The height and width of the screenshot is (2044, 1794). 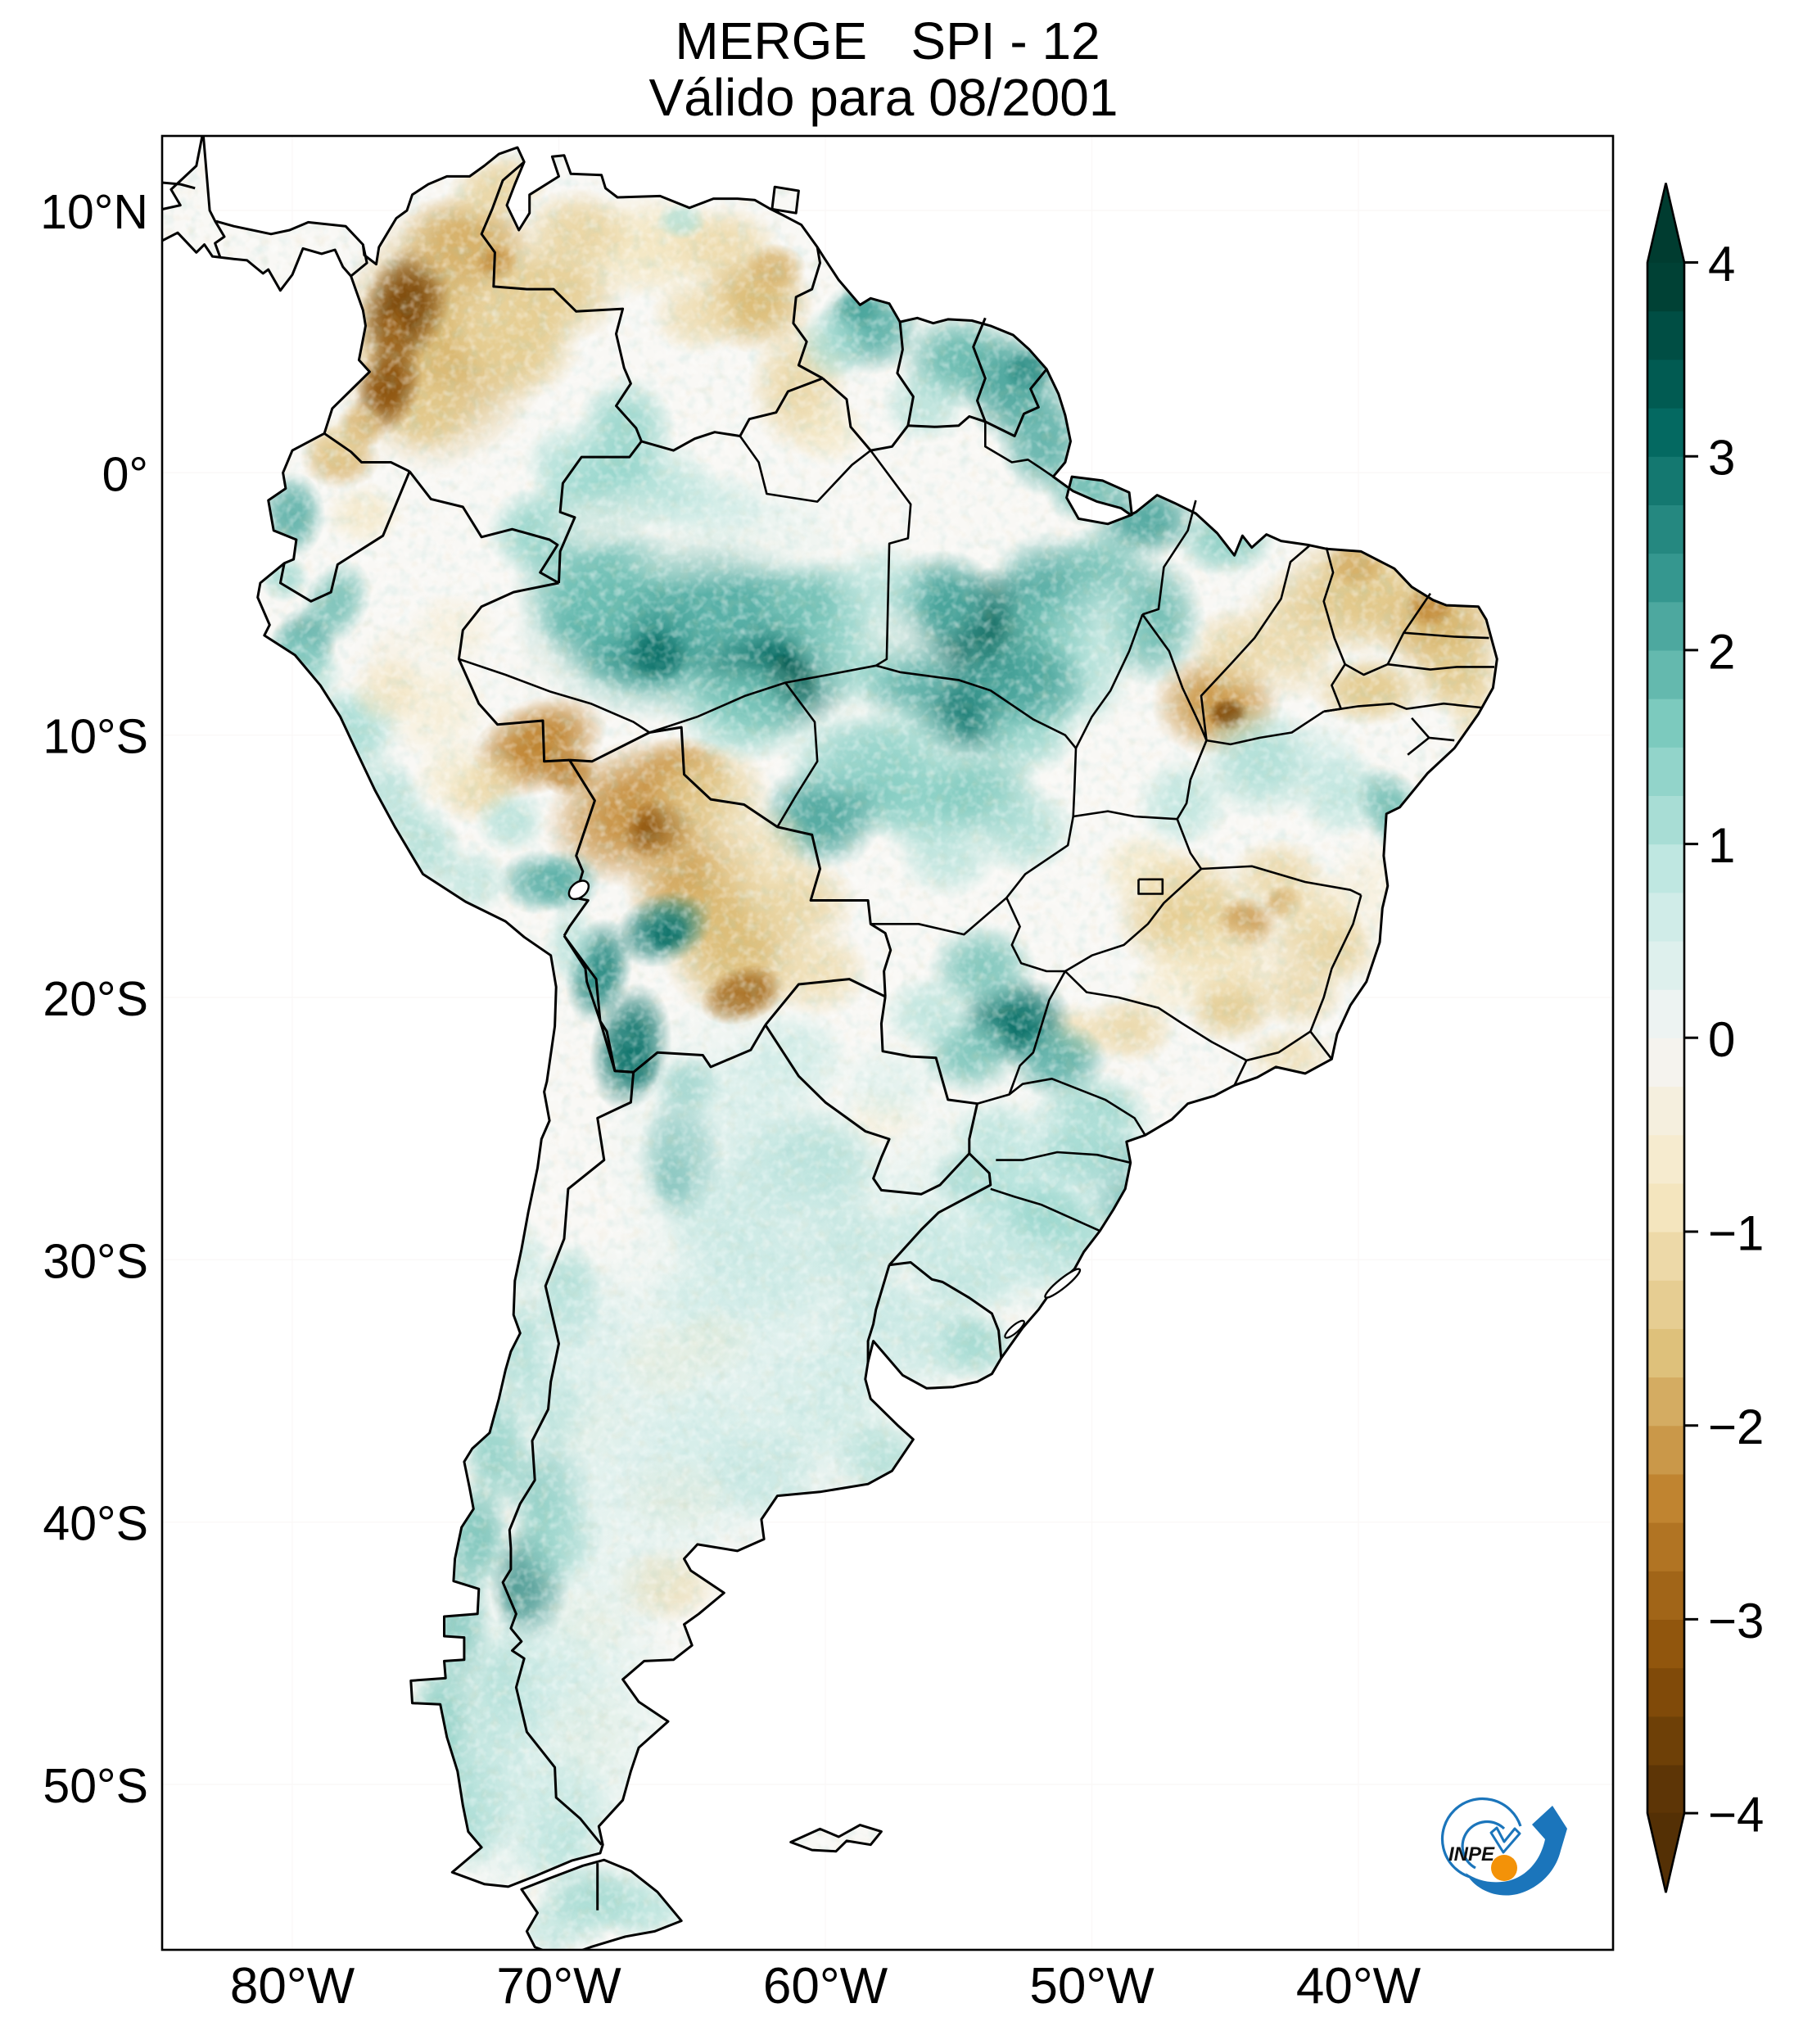 What do you see at coordinates (94, 212) in the screenshot?
I see `svg-text: 10°N` at bounding box center [94, 212].